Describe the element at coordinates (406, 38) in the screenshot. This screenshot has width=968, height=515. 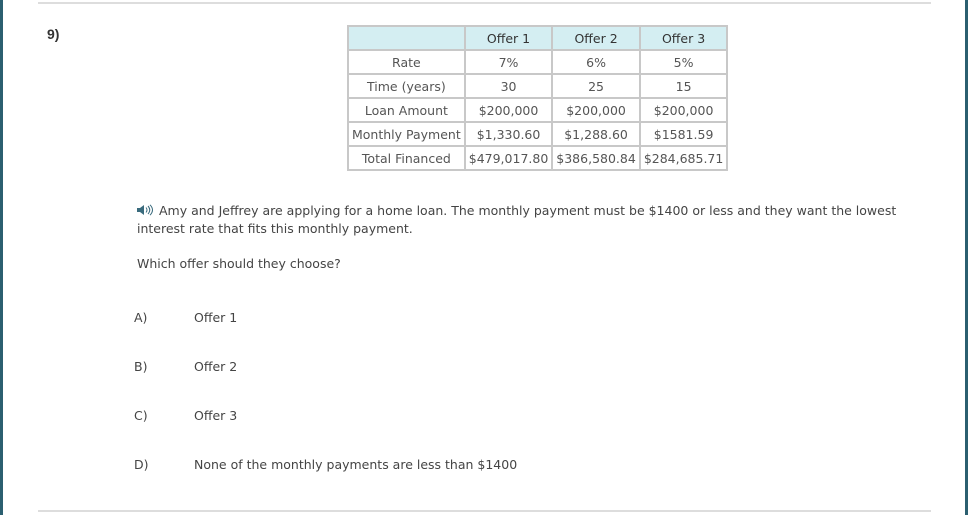
I see `column-header` at that location.